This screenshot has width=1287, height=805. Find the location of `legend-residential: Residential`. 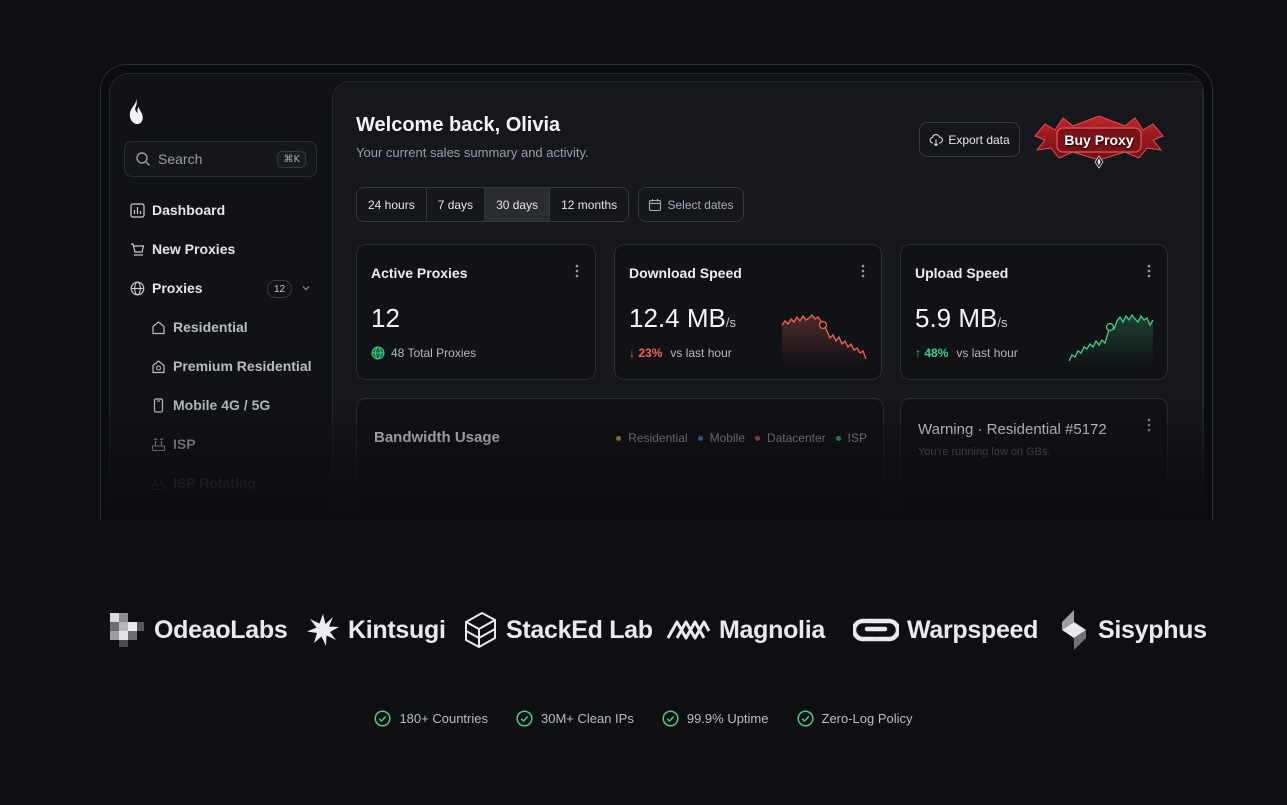

legend-residential: Residential is located at coordinates (652, 438).